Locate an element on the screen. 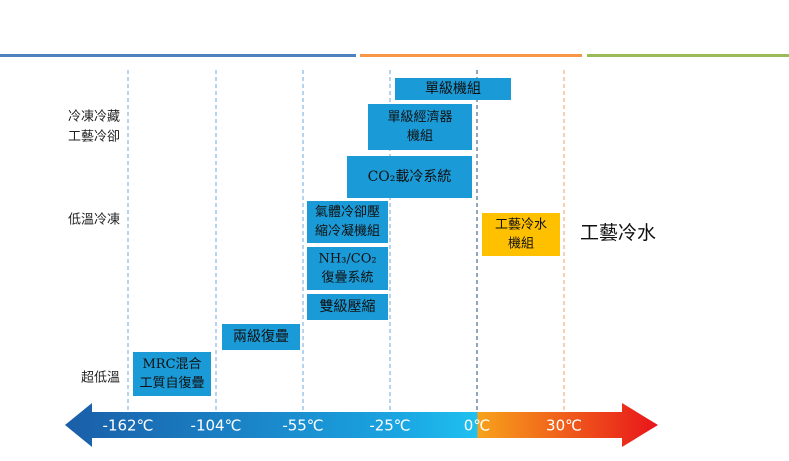  method-label: 工藝冷水 is located at coordinates (521, 225).